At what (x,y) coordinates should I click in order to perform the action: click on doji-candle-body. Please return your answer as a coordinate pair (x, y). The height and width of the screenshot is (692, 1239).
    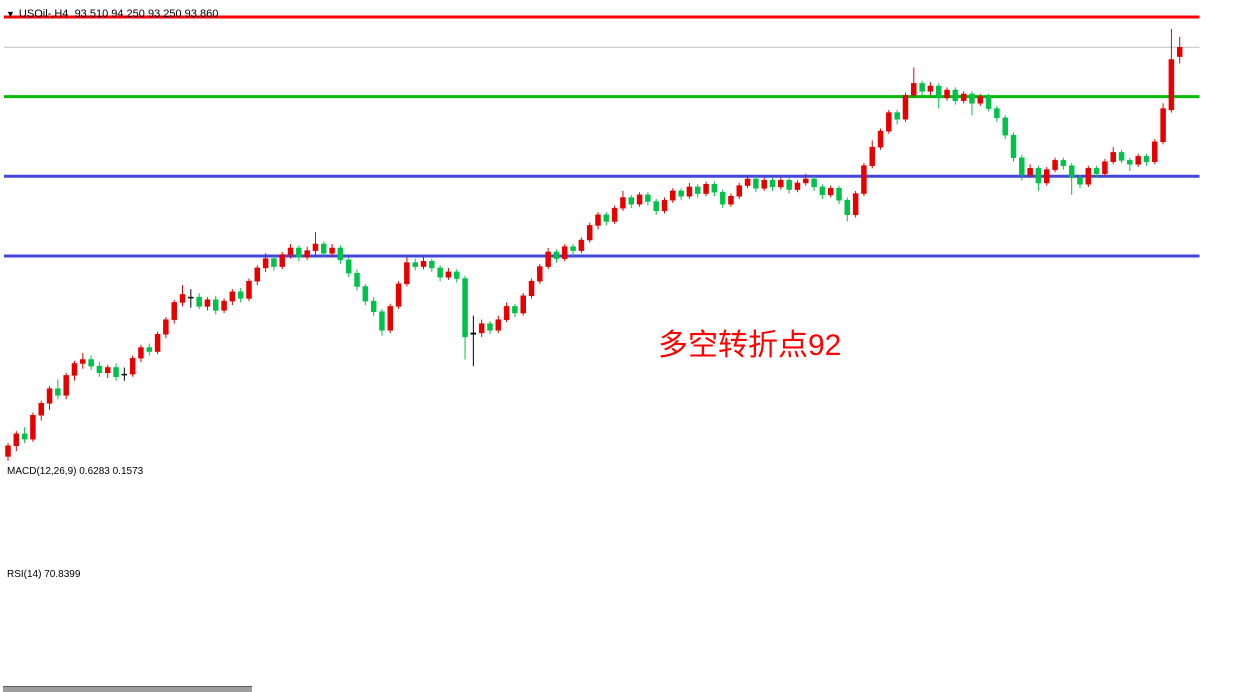
    Looking at the image, I should click on (124, 374).